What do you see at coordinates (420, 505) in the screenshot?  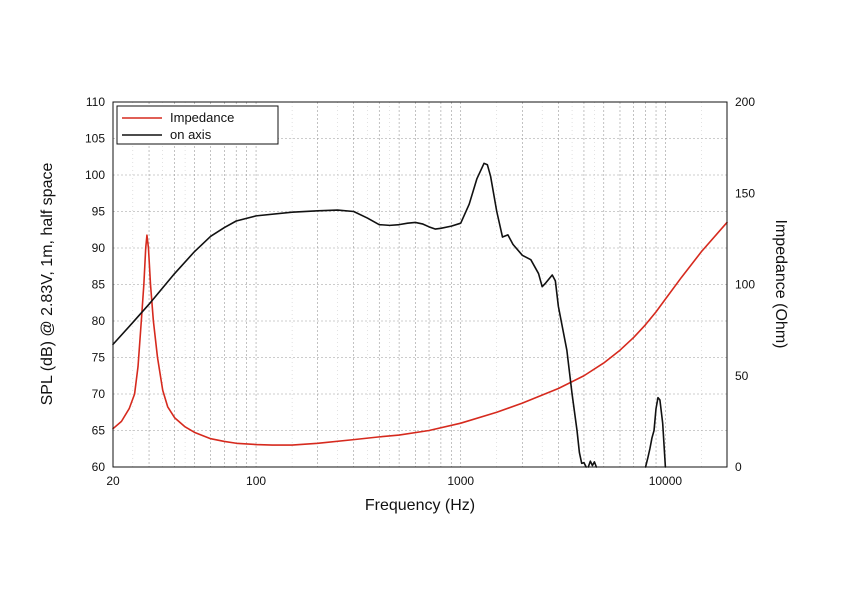 I see `x-axis-label: Frequency (Hz)` at bounding box center [420, 505].